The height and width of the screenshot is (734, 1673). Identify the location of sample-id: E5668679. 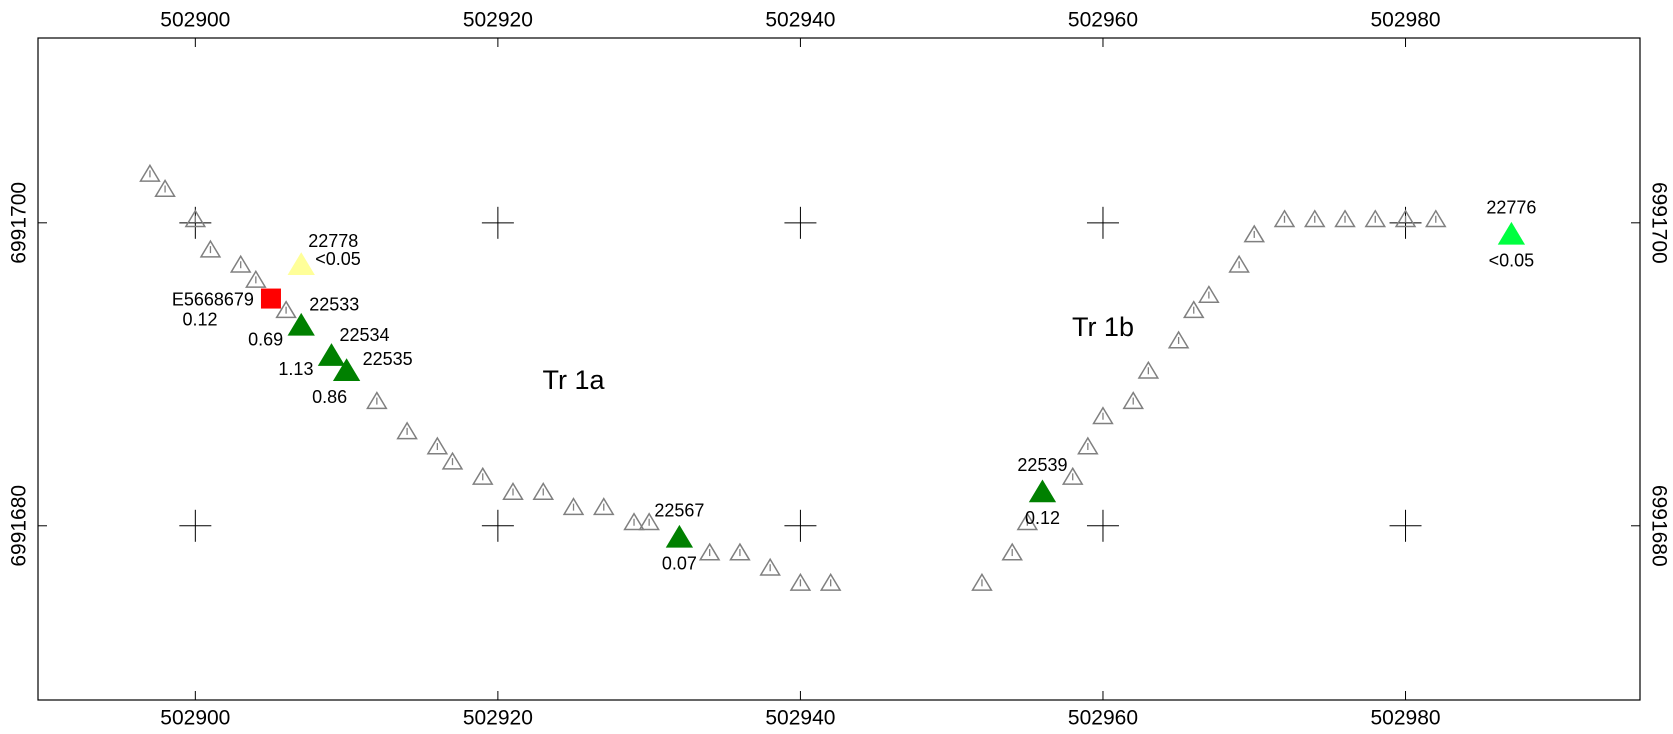
(213, 299).